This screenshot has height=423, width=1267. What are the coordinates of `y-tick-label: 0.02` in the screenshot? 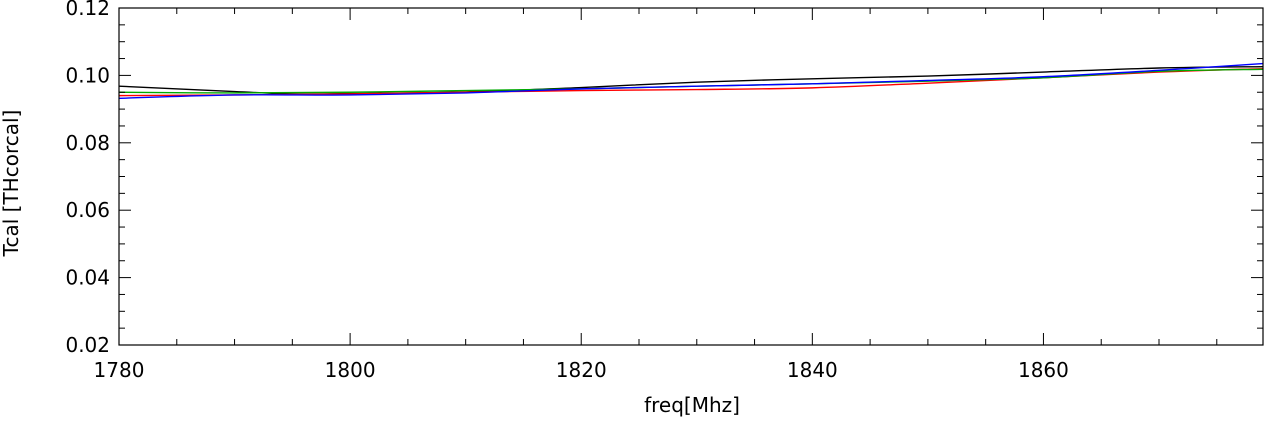 It's located at (87, 345).